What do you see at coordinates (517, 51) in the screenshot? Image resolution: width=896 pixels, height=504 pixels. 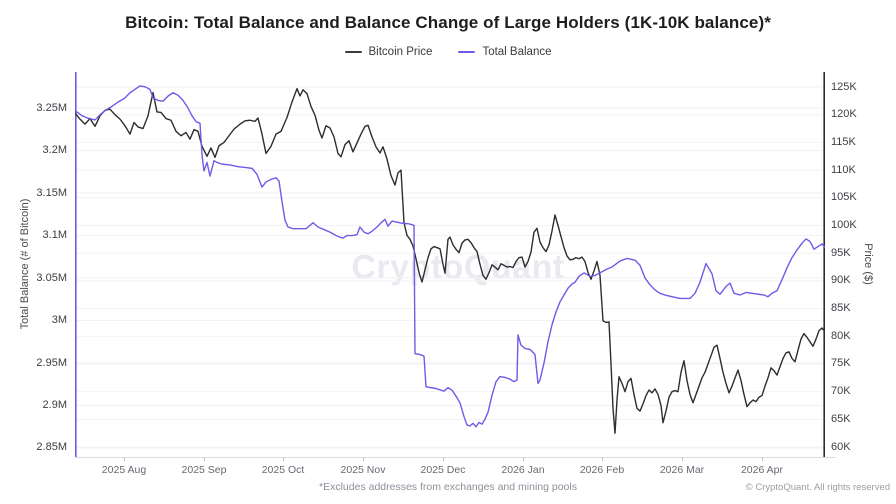 I see `legend-label-total-balance: Total Balance` at bounding box center [517, 51].